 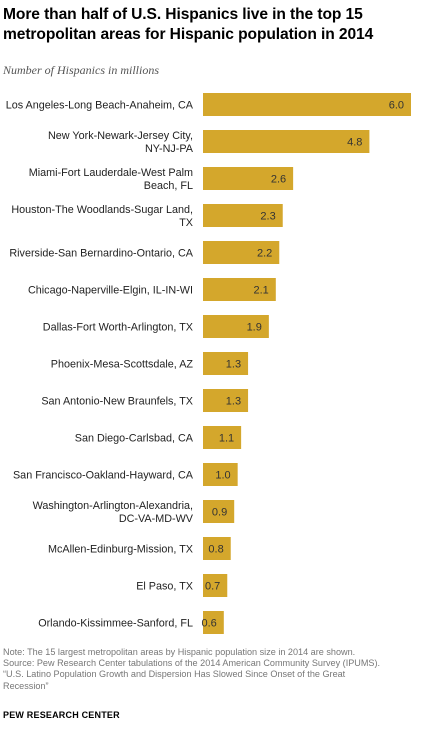 I want to click on brand-label: PEW RESEARCH CENTER, so click(x=61, y=715).